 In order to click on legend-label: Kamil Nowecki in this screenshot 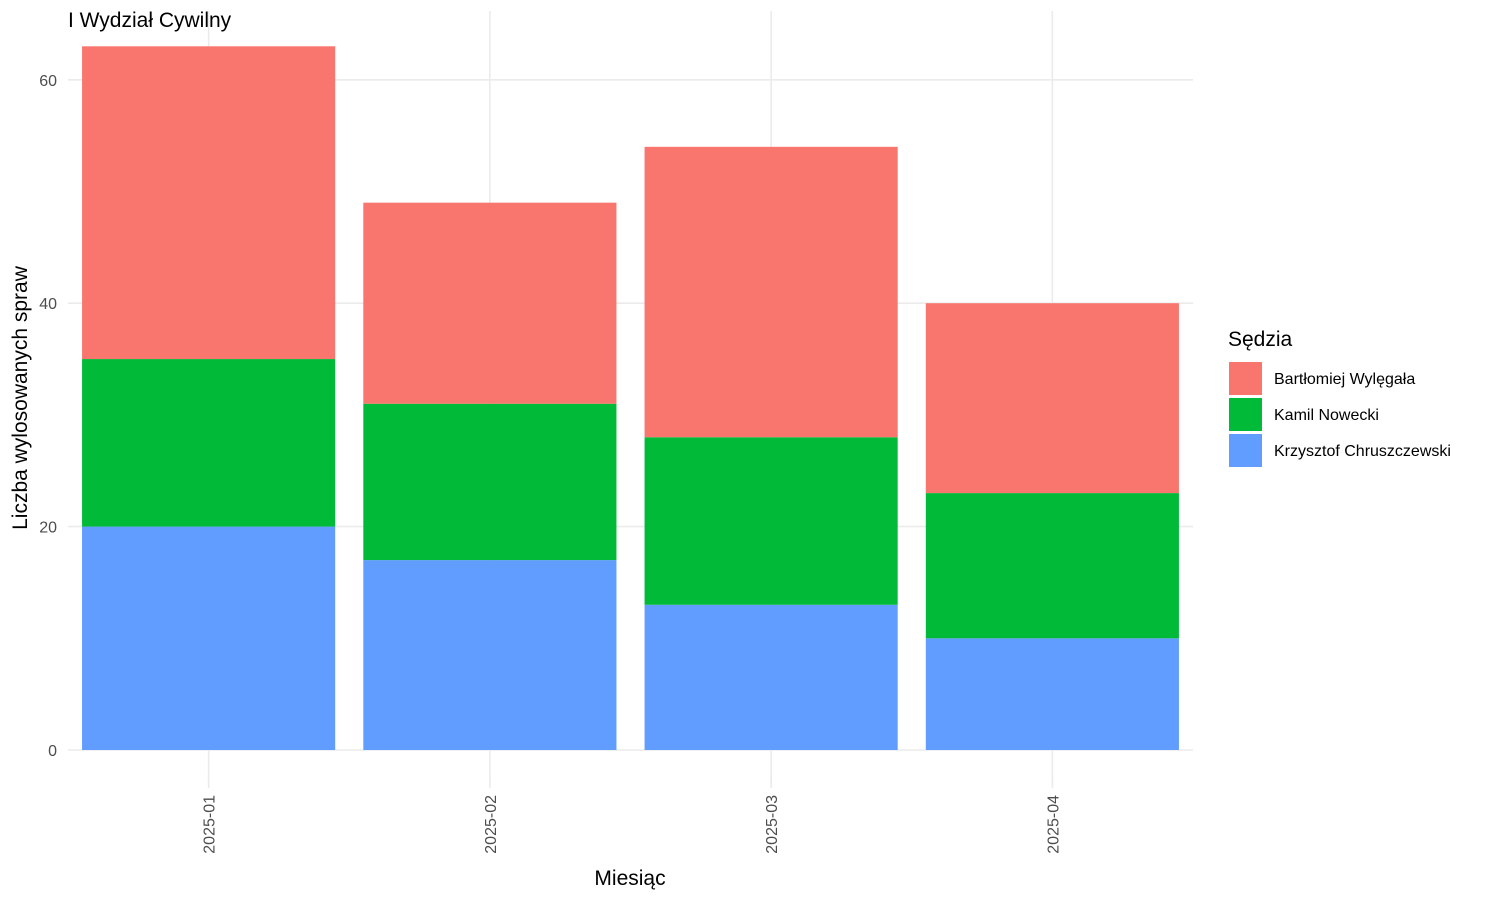, I will do `click(1326, 415)`.